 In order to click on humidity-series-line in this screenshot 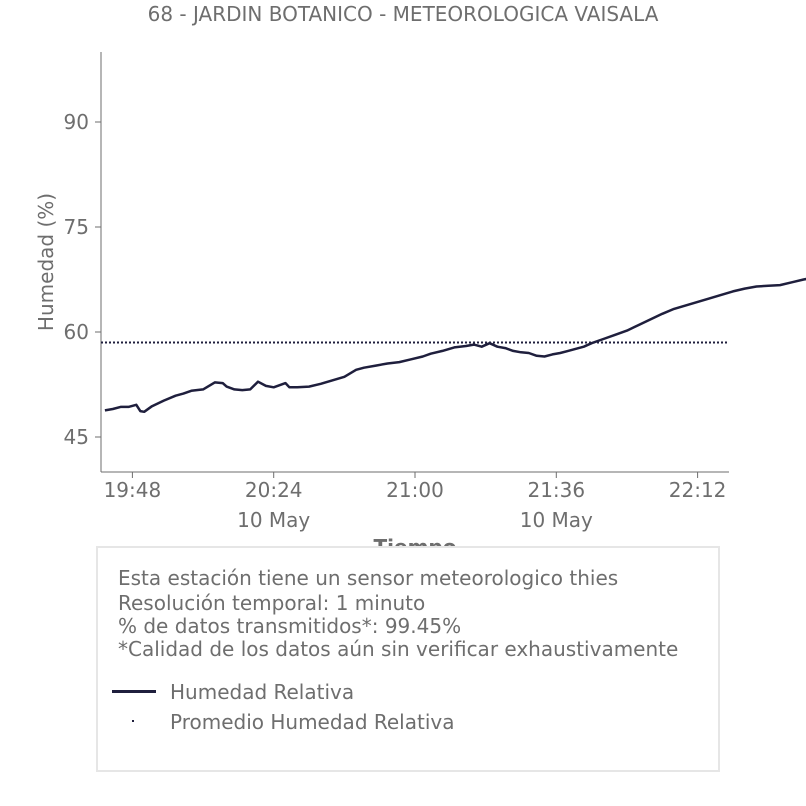, I will do `click(455, 345)`.